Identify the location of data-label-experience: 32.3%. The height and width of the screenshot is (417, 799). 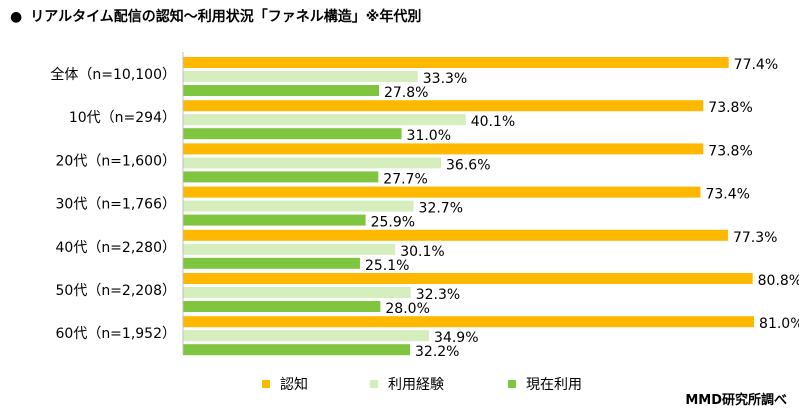
(438, 295).